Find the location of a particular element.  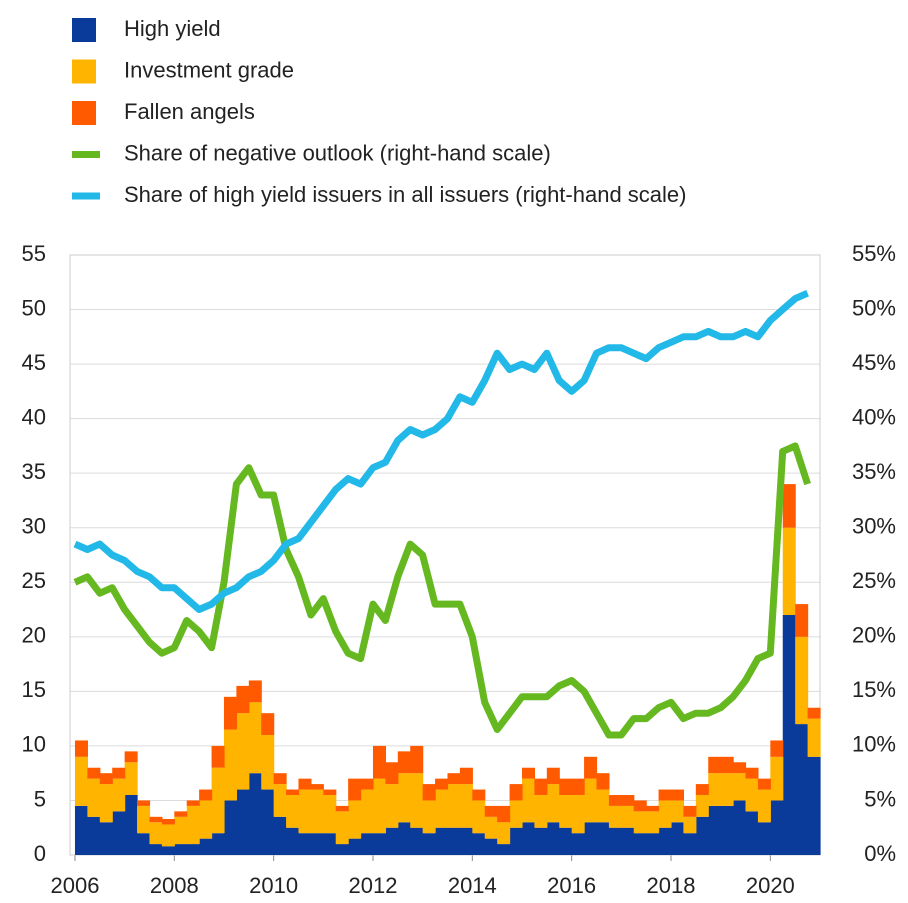

y-tick-label: 10 is located at coordinates (34, 744).